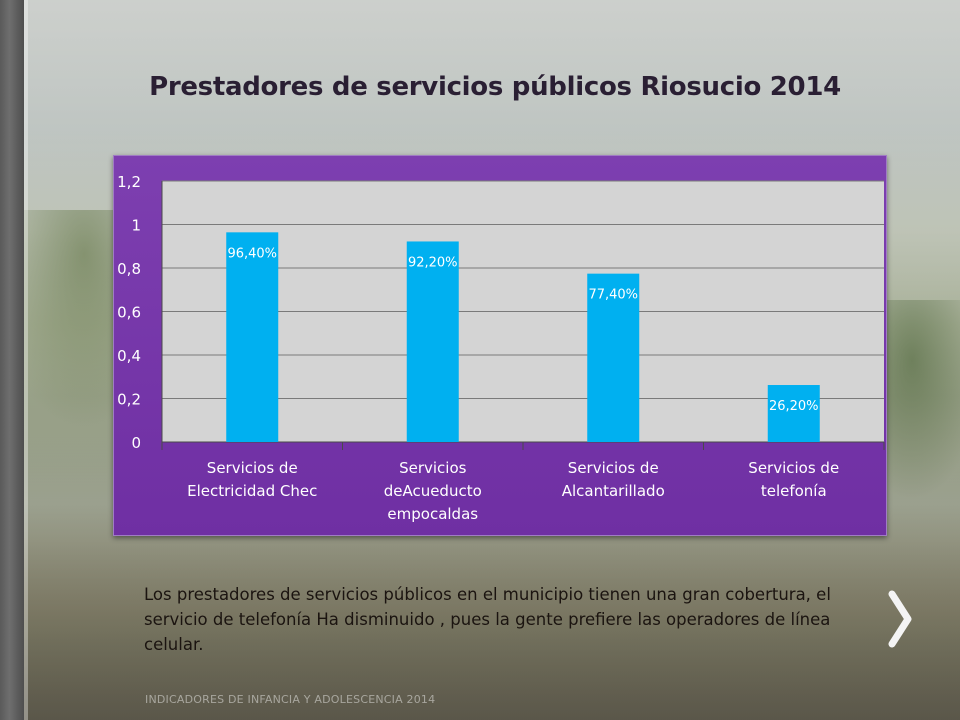  I want to click on x-tick-label-line: Electricidad Chec, so click(252, 491).